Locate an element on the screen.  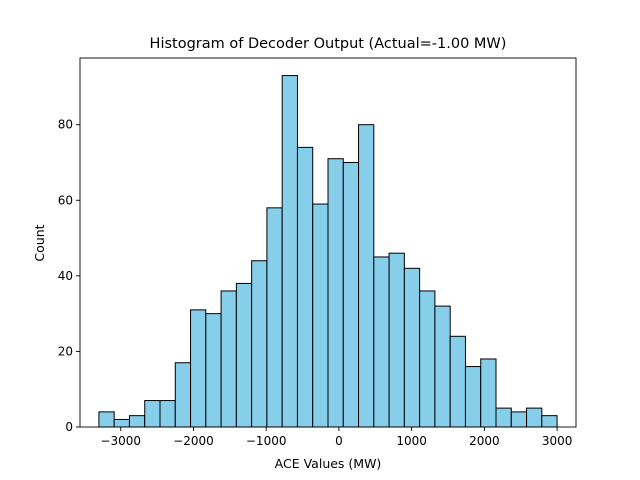
y-axis-label: Count is located at coordinates (39, 242).